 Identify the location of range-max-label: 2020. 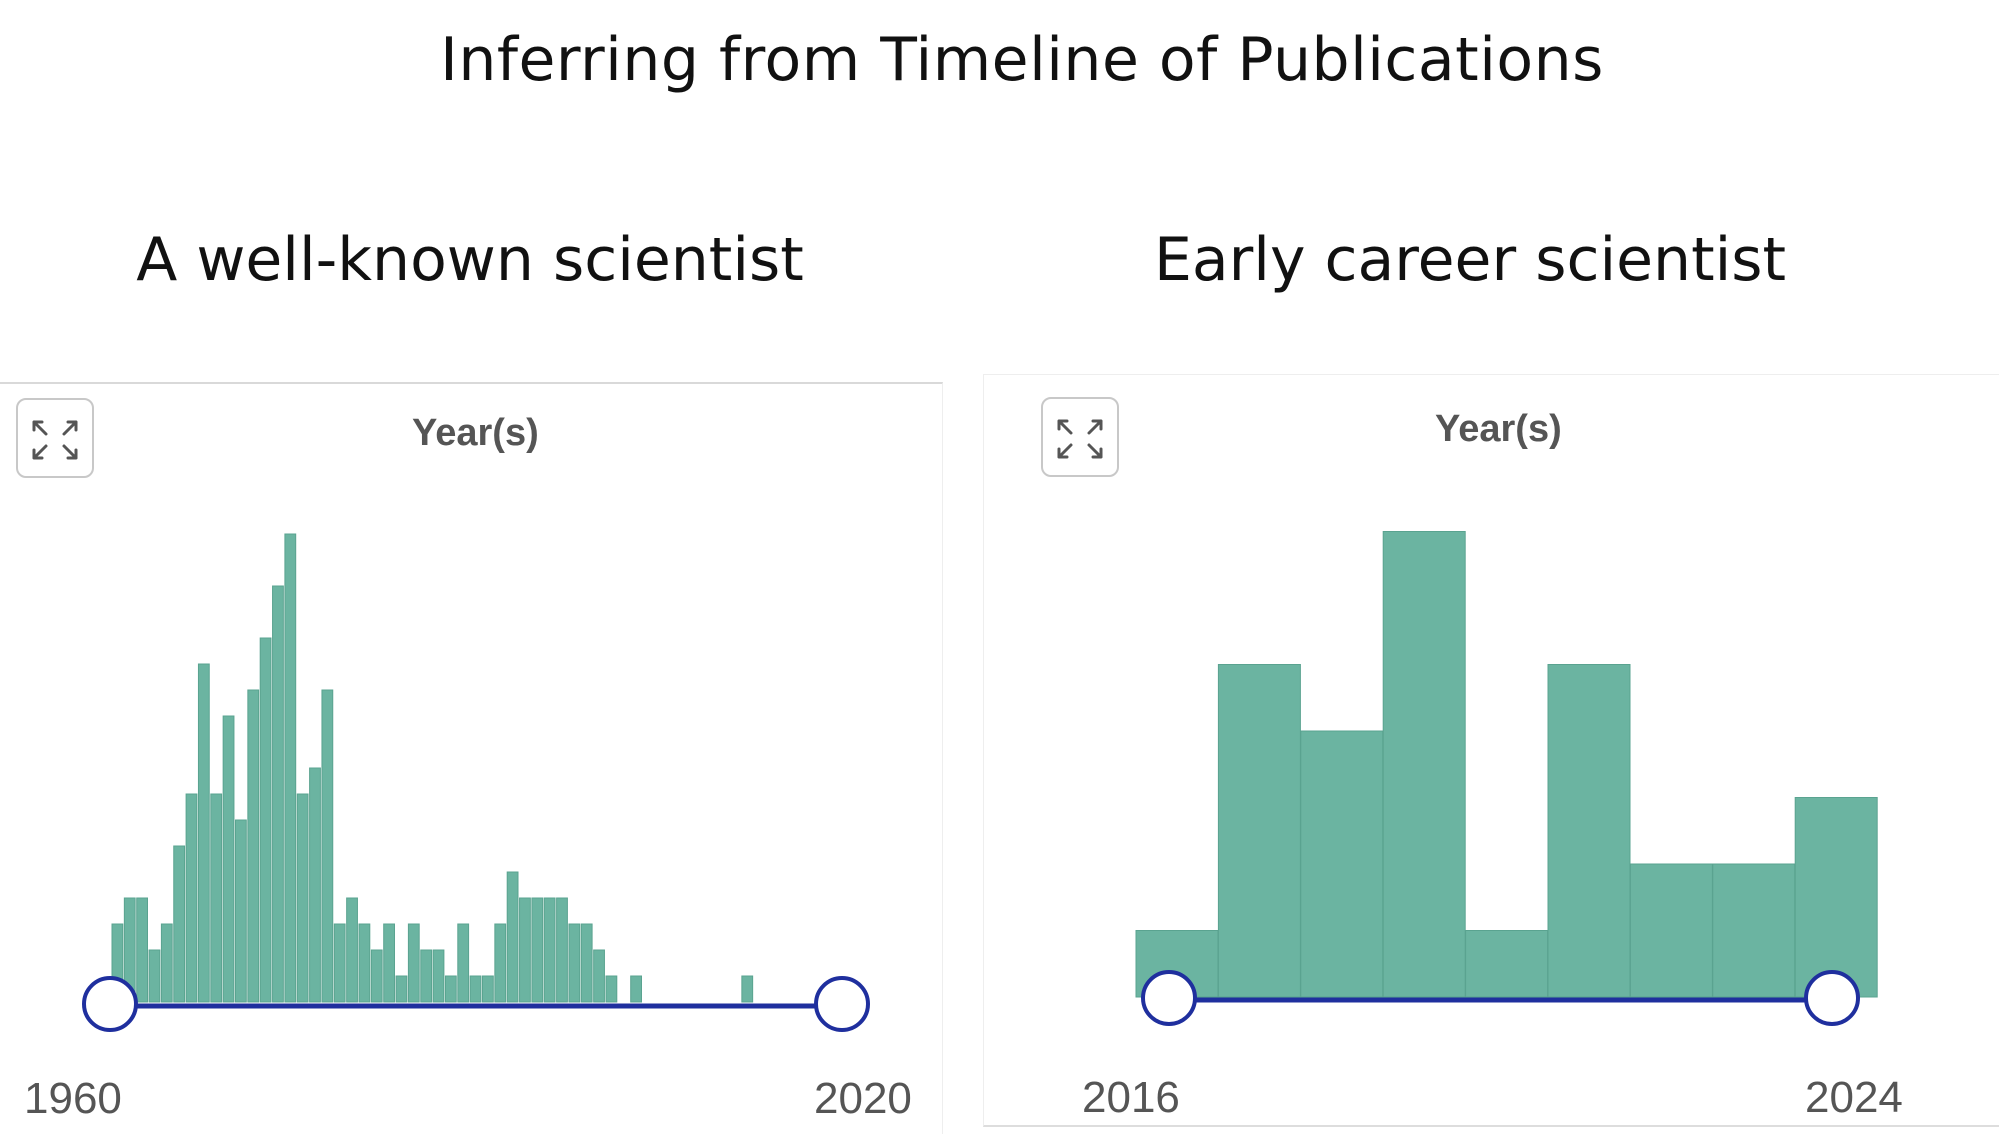
(863, 1098).